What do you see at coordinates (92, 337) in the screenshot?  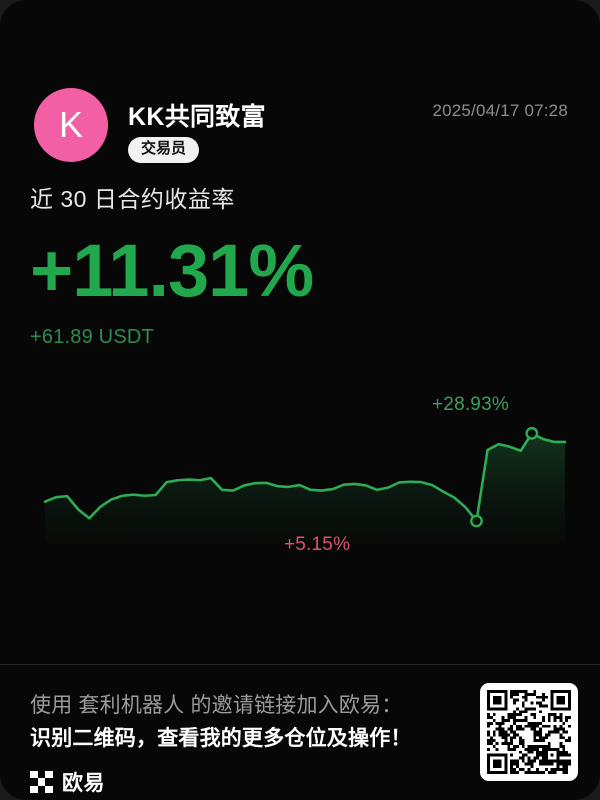 I see `stat-sub-value: +61.89 USDT` at bounding box center [92, 337].